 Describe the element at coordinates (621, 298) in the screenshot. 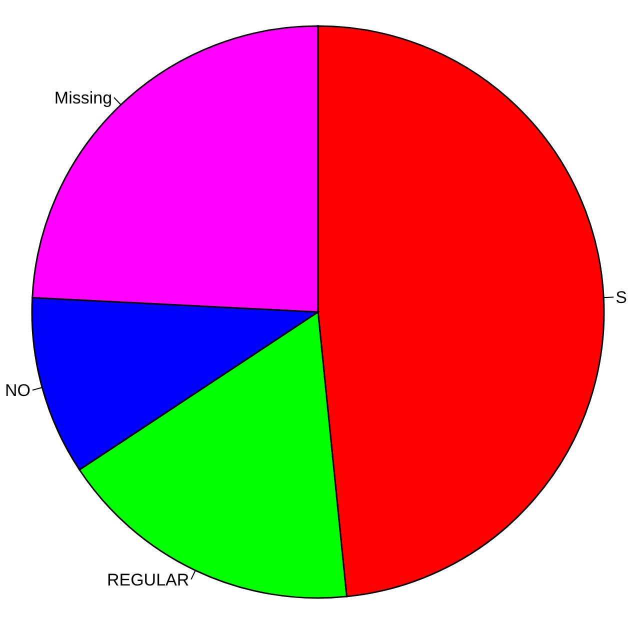

I see `slice-label: S` at that location.